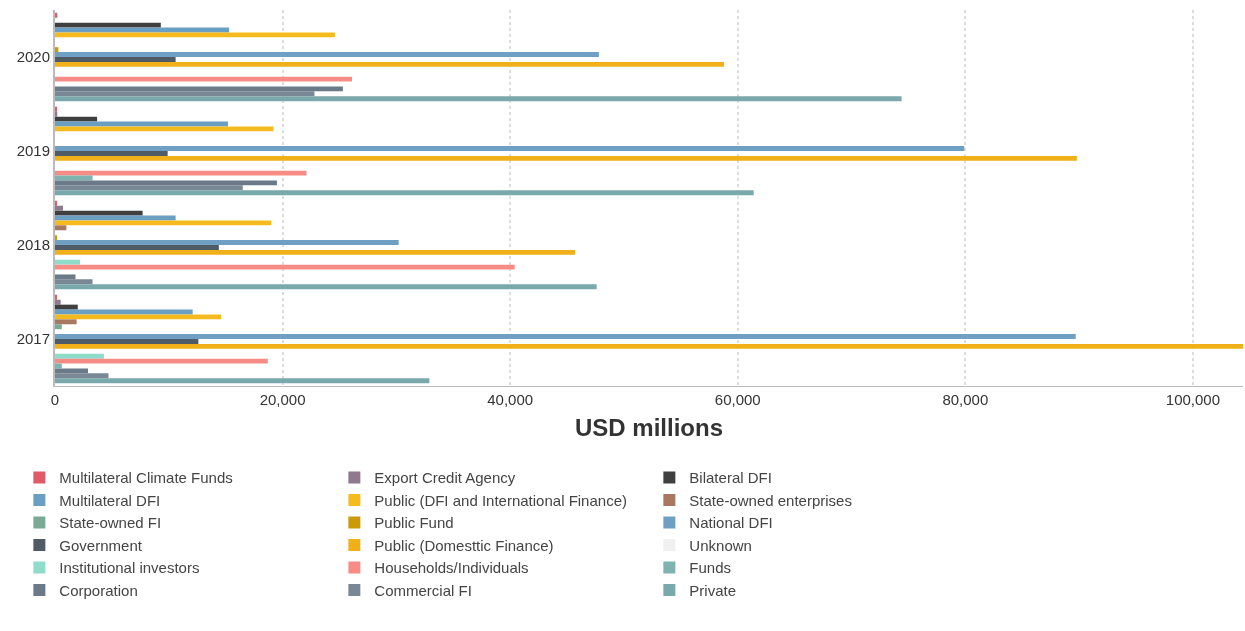 The width and height of the screenshot is (1245, 631). Describe the element at coordinates (770, 500) in the screenshot. I see `legend-label: State-owned enterprises` at that location.